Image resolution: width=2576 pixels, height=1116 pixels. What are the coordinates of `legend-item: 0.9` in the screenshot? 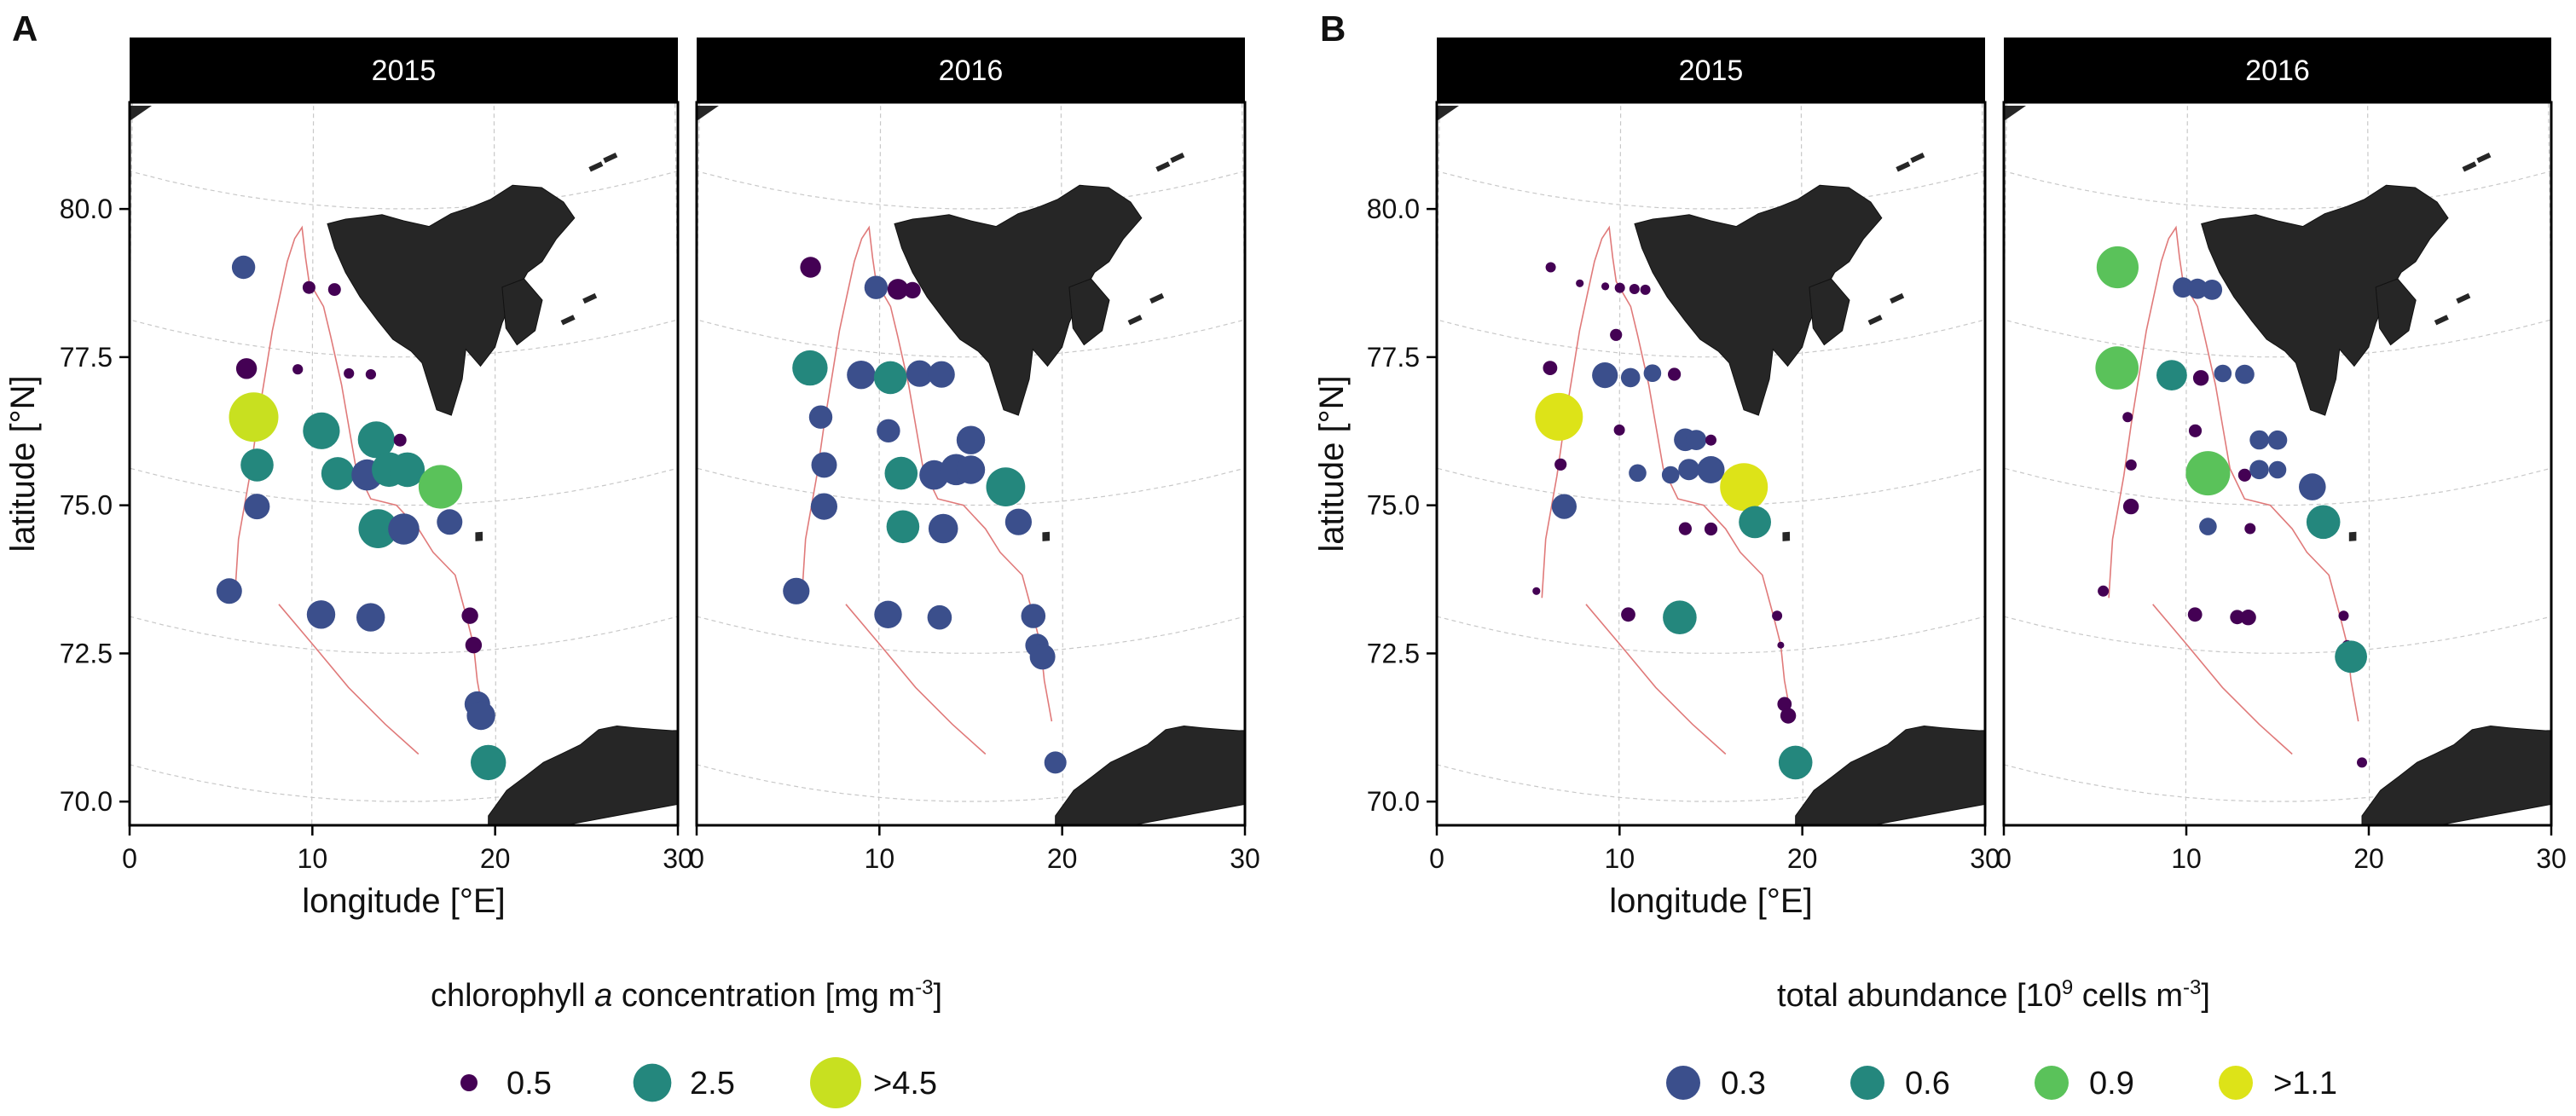 It's located at (2084, 1084).